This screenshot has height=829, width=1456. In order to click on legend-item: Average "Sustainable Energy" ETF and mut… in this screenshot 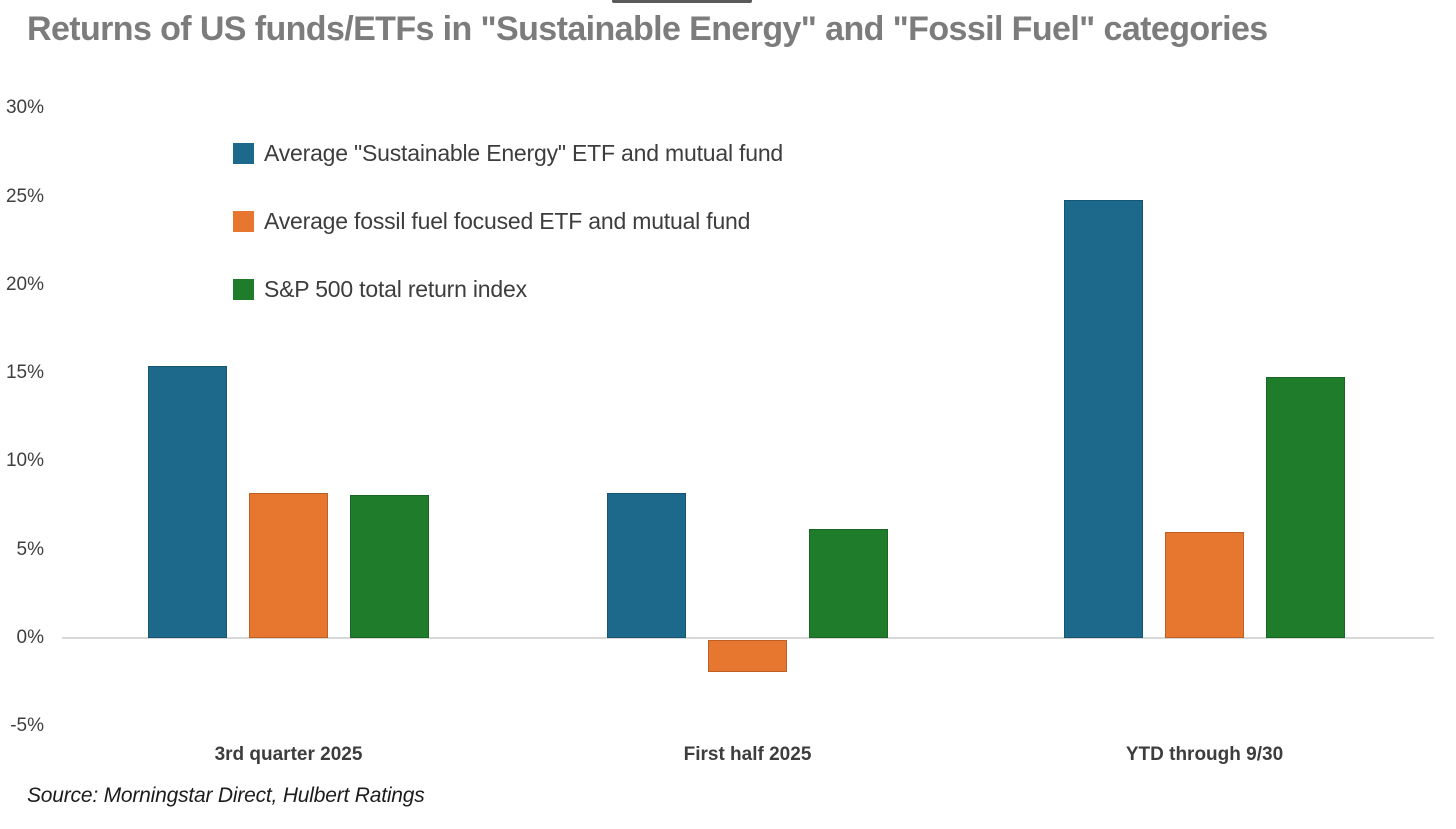, I will do `click(508, 152)`.